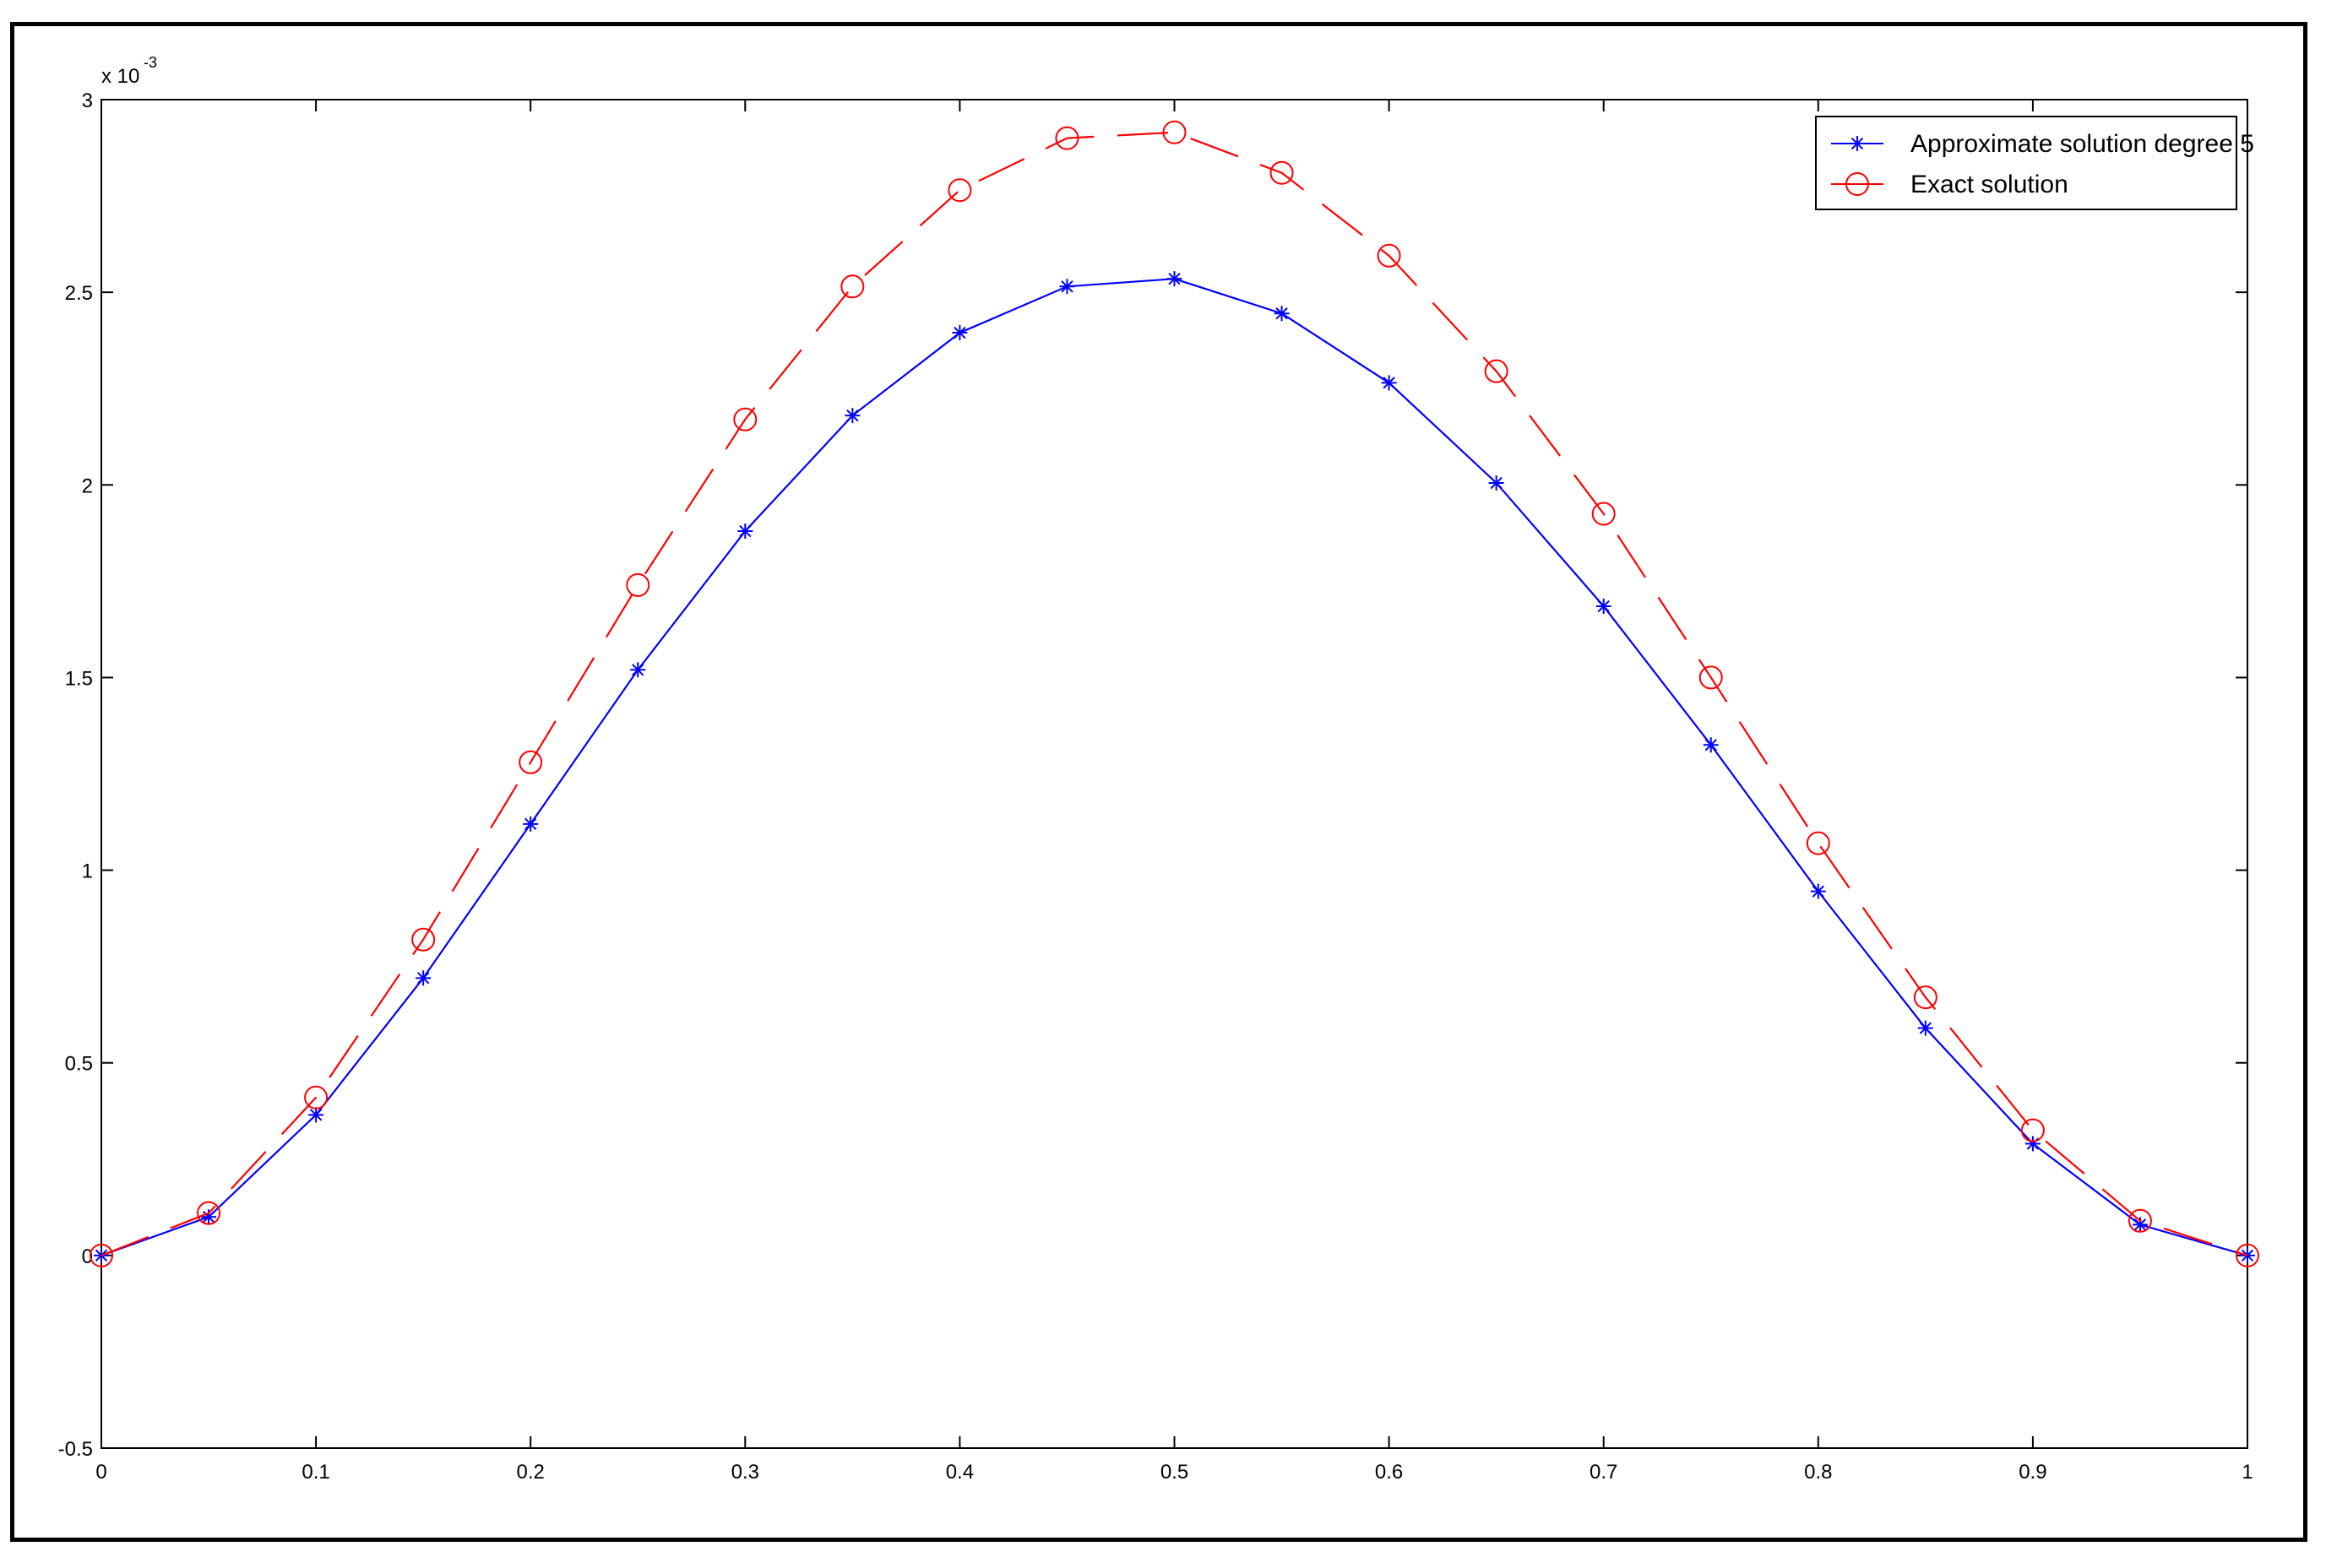  Describe the element at coordinates (79, 1064) in the screenshot. I see `y-tick-label: 0.5` at that location.